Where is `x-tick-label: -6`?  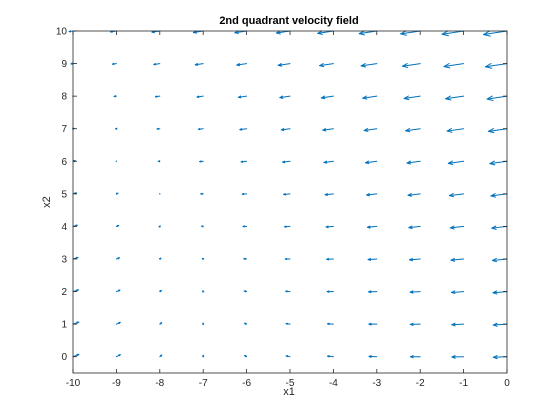
x-tick-label: -6 is located at coordinates (246, 383).